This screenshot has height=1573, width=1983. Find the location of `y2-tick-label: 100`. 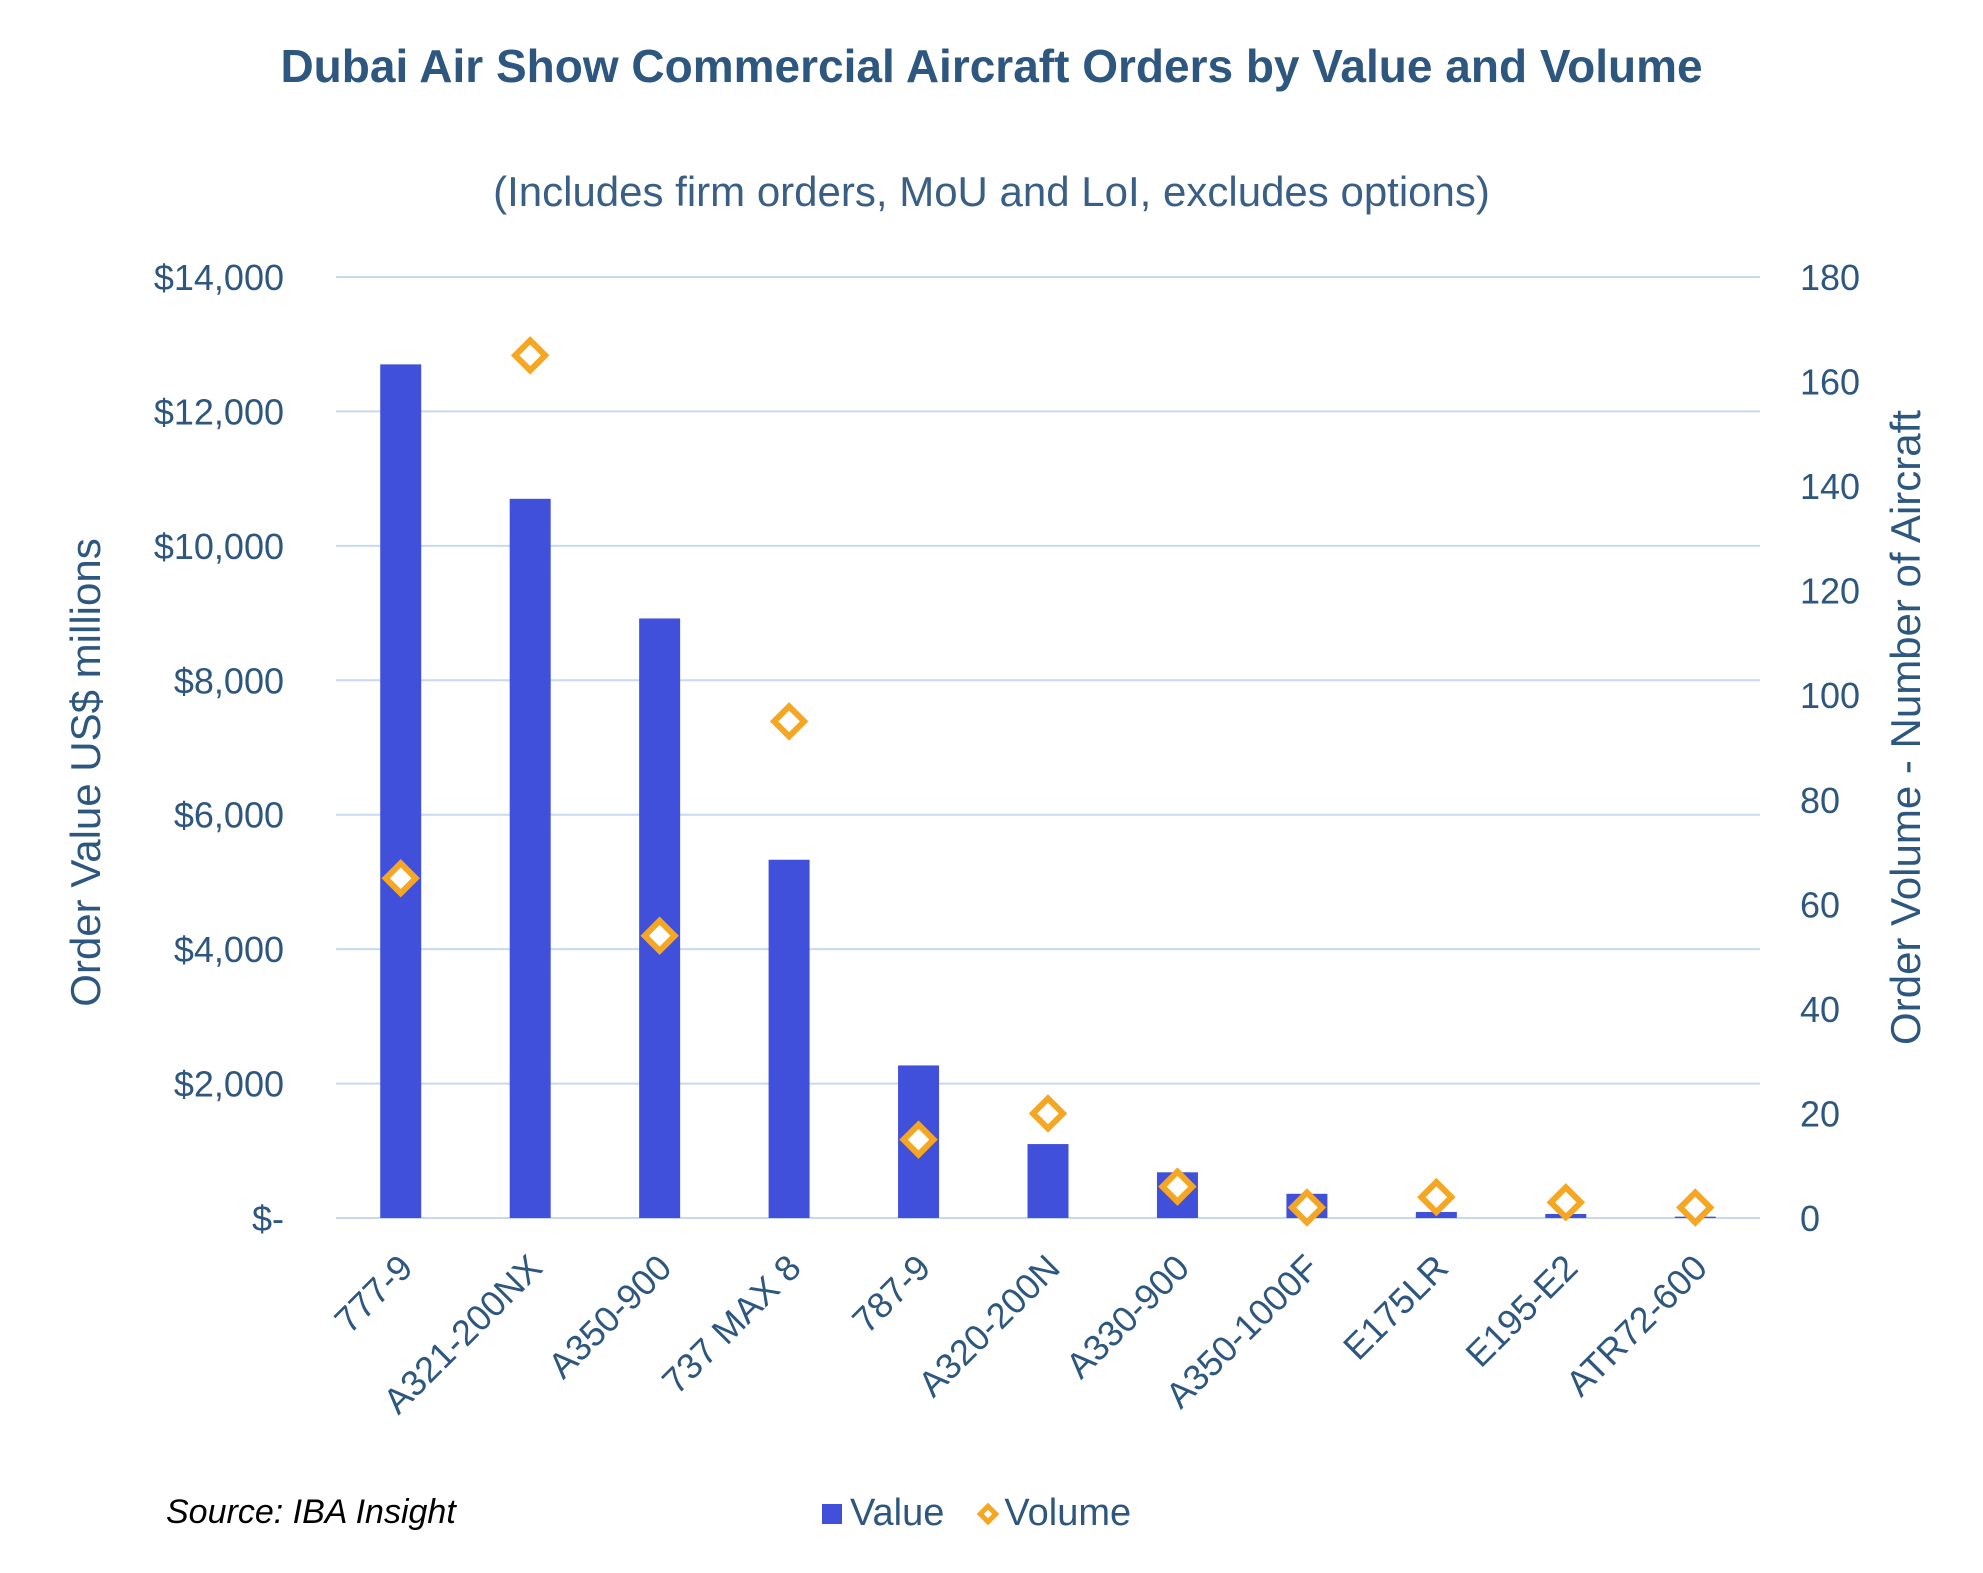

y2-tick-label: 100 is located at coordinates (1830, 695).